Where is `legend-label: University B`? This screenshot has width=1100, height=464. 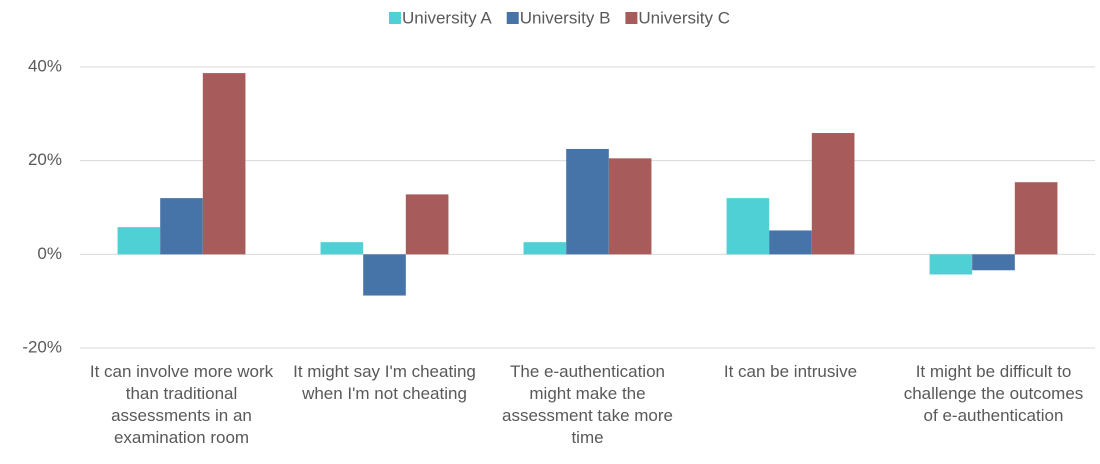 legend-label: University B is located at coordinates (565, 17).